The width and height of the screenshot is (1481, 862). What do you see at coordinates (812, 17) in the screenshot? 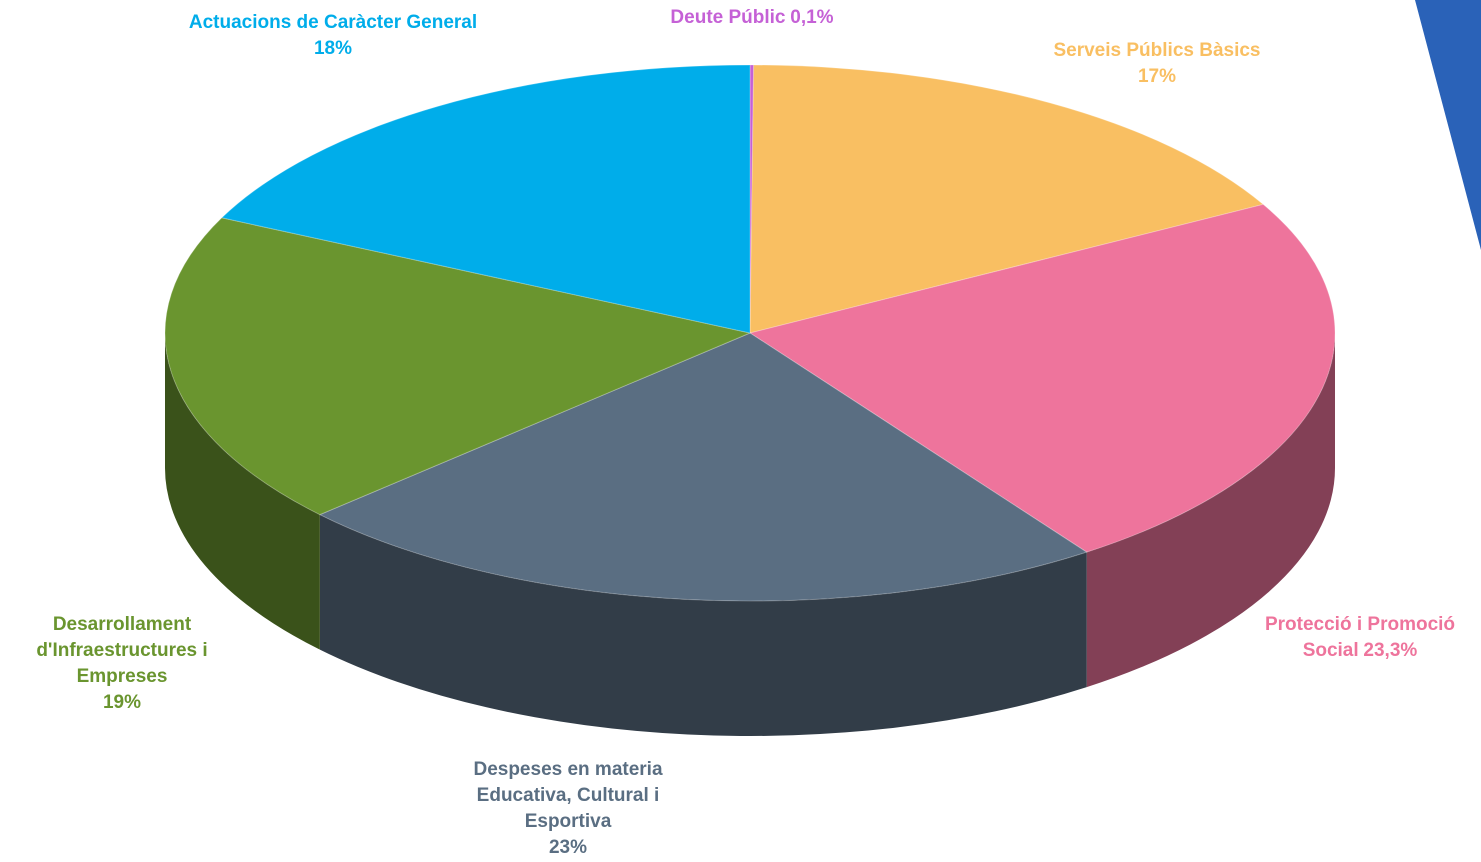
I see `value-label: 0,1%` at bounding box center [812, 17].